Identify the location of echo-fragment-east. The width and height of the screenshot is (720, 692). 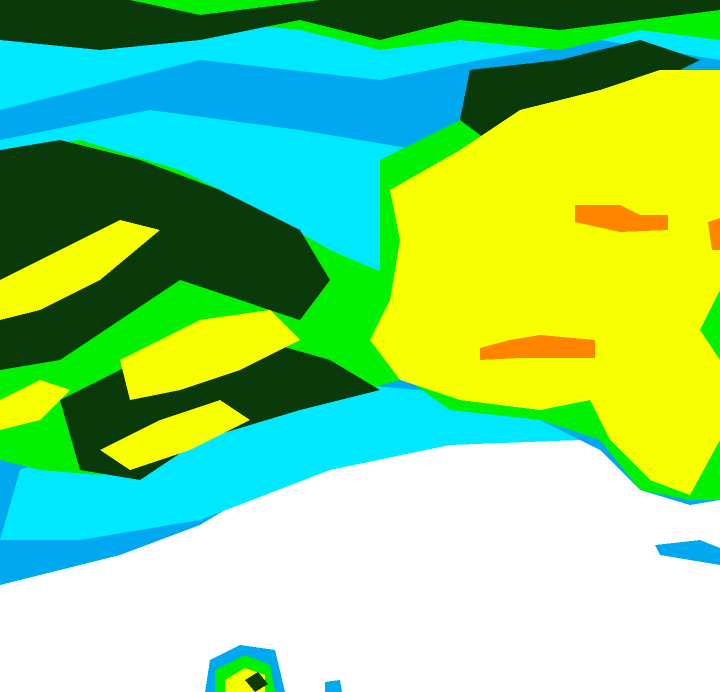
(687, 552).